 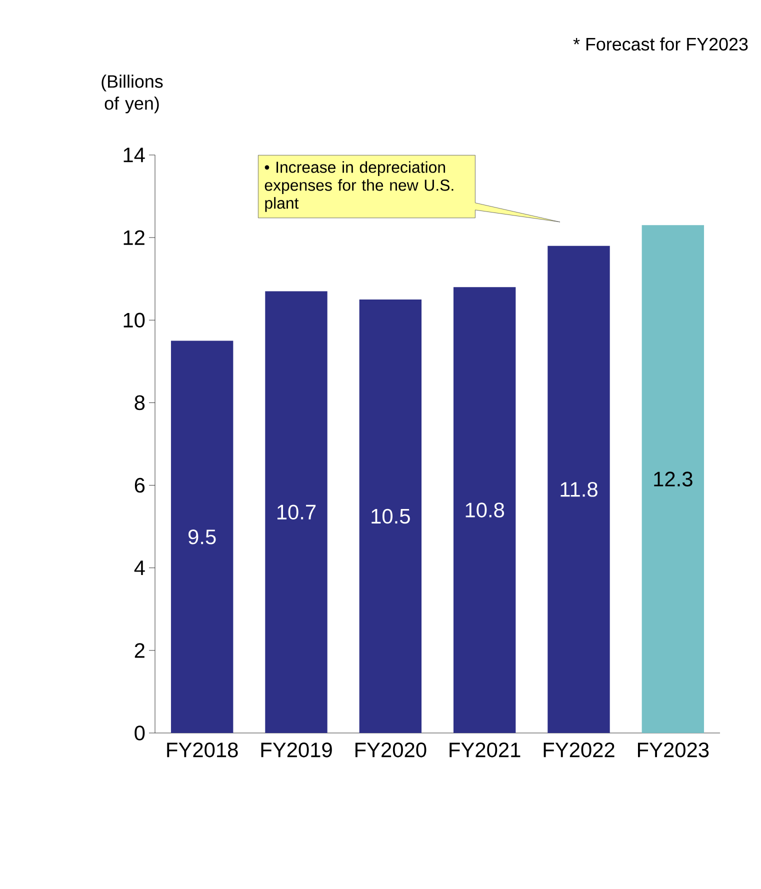 I want to click on text: * Forecast for FY2023, so click(x=660, y=44).